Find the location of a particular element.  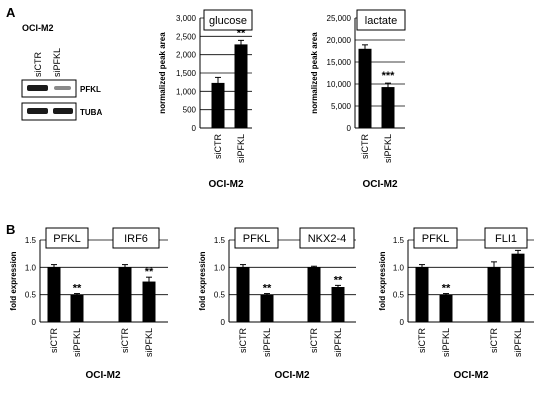

chart-title: NKX2-4 is located at coordinates (327, 239).